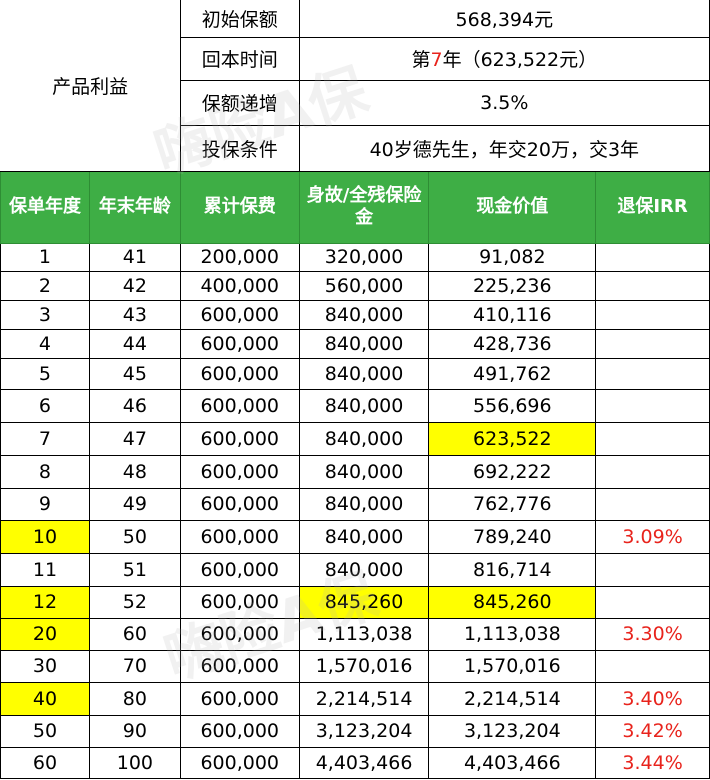 The image size is (710, 780). Describe the element at coordinates (134, 698) in the screenshot. I see `cell-age: 80` at that location.